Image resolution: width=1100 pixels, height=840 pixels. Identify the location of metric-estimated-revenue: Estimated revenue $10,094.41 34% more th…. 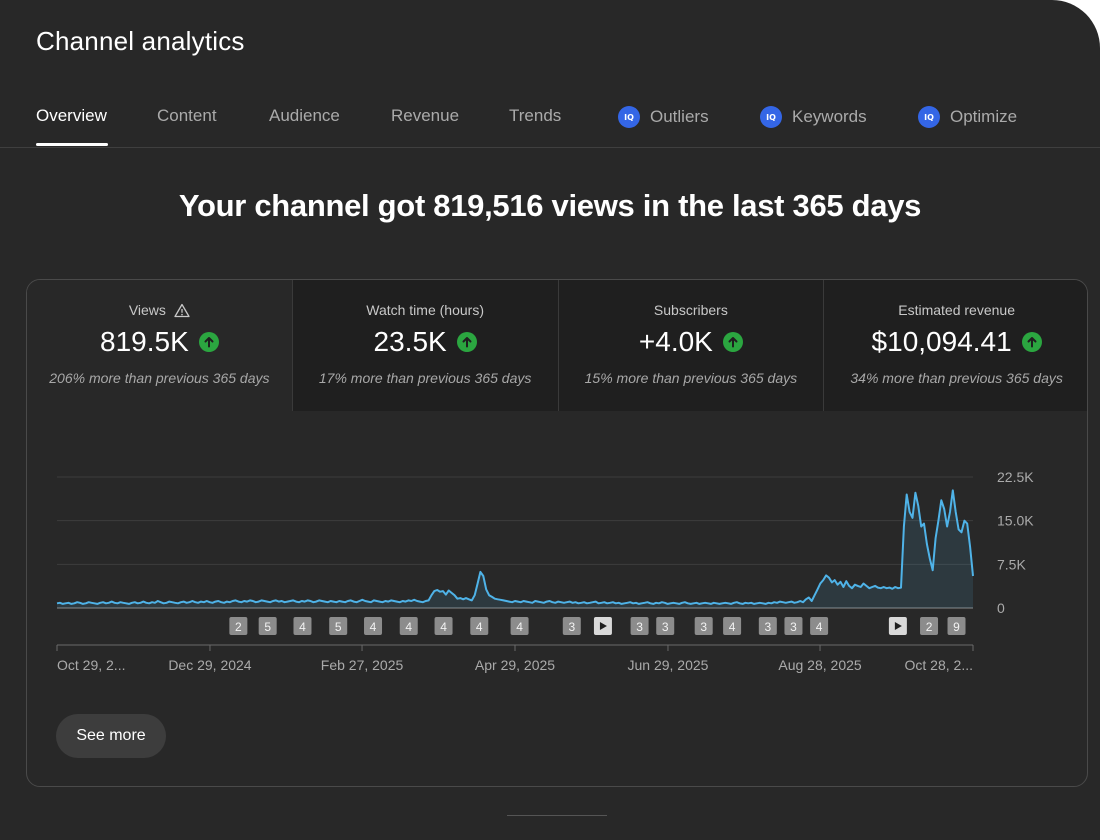
(955, 345).